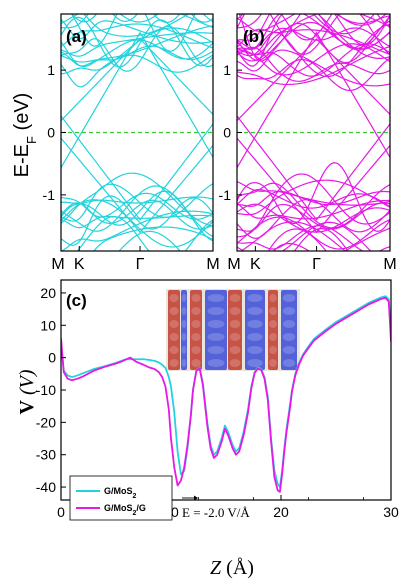 The height and width of the screenshot is (585, 415). Describe the element at coordinates (76, 36) in the screenshot. I see `panel-label-a: (a)` at that location.